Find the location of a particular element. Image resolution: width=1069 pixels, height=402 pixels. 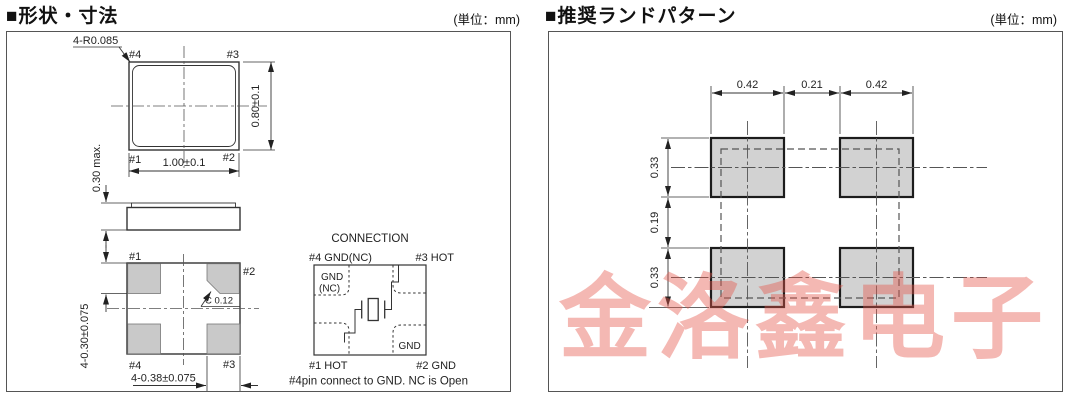

bottom-view is located at coordinates (180, 318).